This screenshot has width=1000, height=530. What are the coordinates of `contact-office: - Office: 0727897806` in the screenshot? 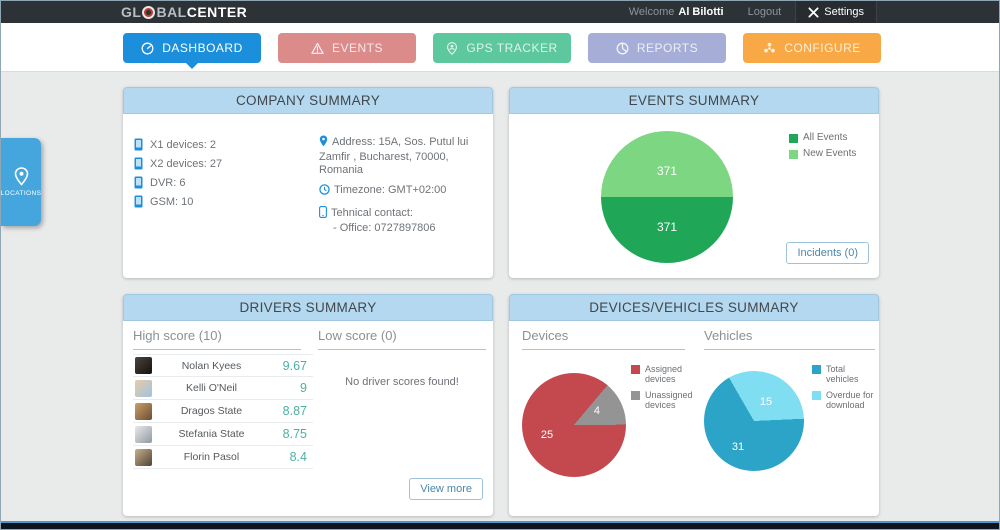 It's located at (384, 228).